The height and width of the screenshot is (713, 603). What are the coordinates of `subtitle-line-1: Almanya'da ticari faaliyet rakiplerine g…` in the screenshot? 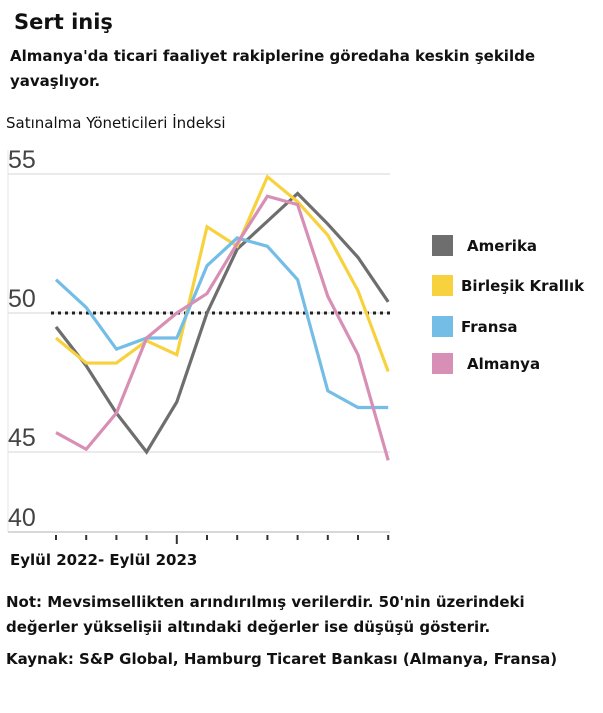 It's located at (272, 56).